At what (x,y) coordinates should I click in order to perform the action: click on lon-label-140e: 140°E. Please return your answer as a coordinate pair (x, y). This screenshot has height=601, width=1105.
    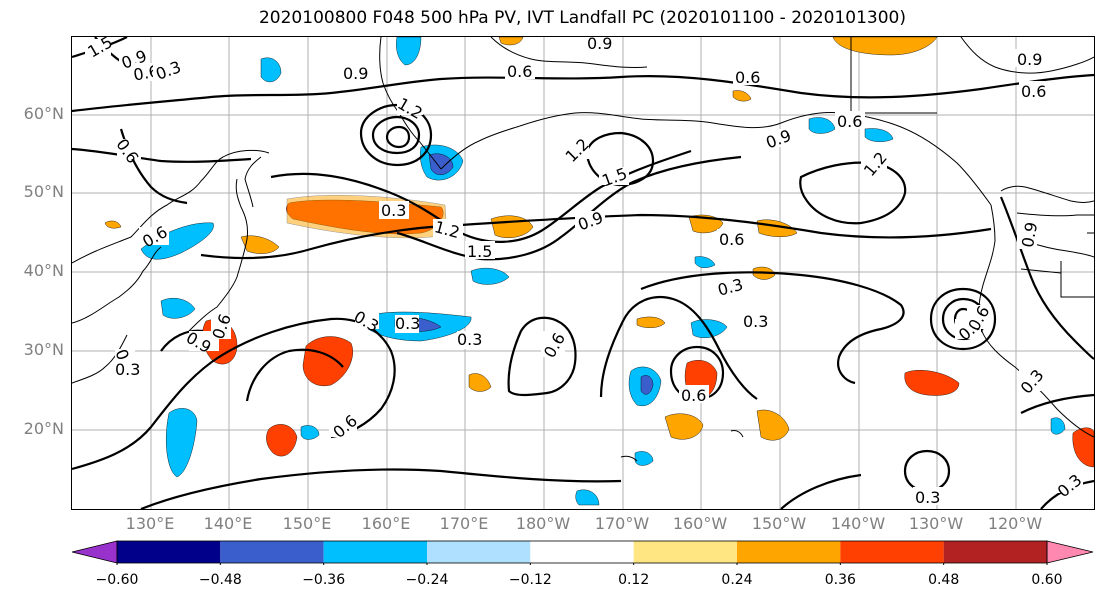
    Looking at the image, I should click on (228, 523).